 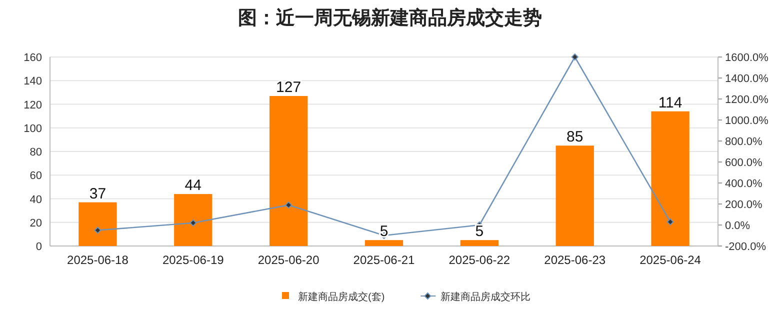 I want to click on y-tick-label: 0, so click(x=39, y=247).